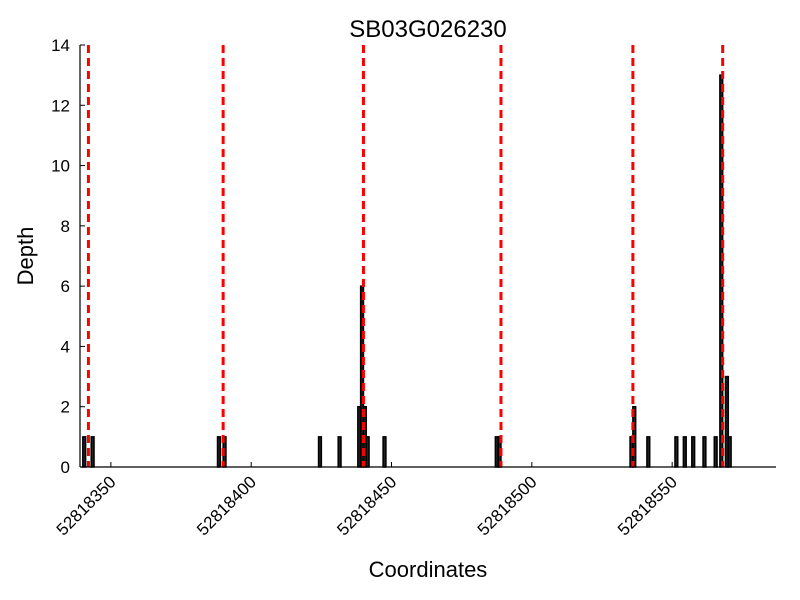  I want to click on x-tick-label: 52818450, so click(366, 505).